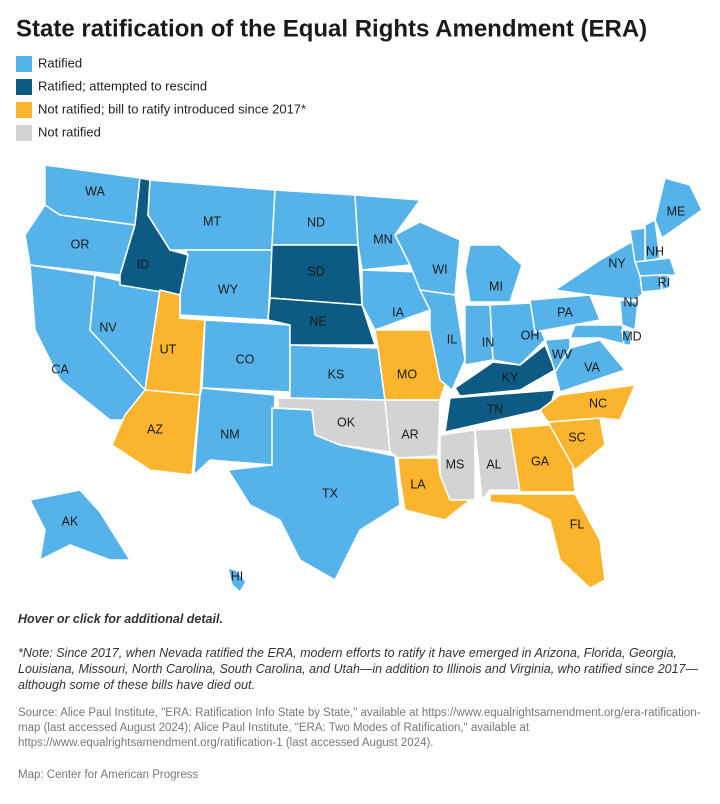 Image resolution: width=720 pixels, height=804 pixels. Describe the element at coordinates (576, 437) in the screenshot. I see `state-label: SC` at that location.